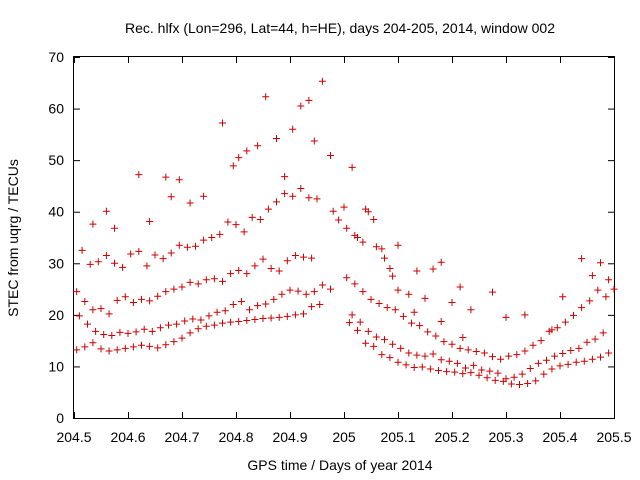 The width and height of the screenshot is (640, 480). What do you see at coordinates (181, 437) in the screenshot?
I see `x-tick-label: 204.7` at bounding box center [181, 437].